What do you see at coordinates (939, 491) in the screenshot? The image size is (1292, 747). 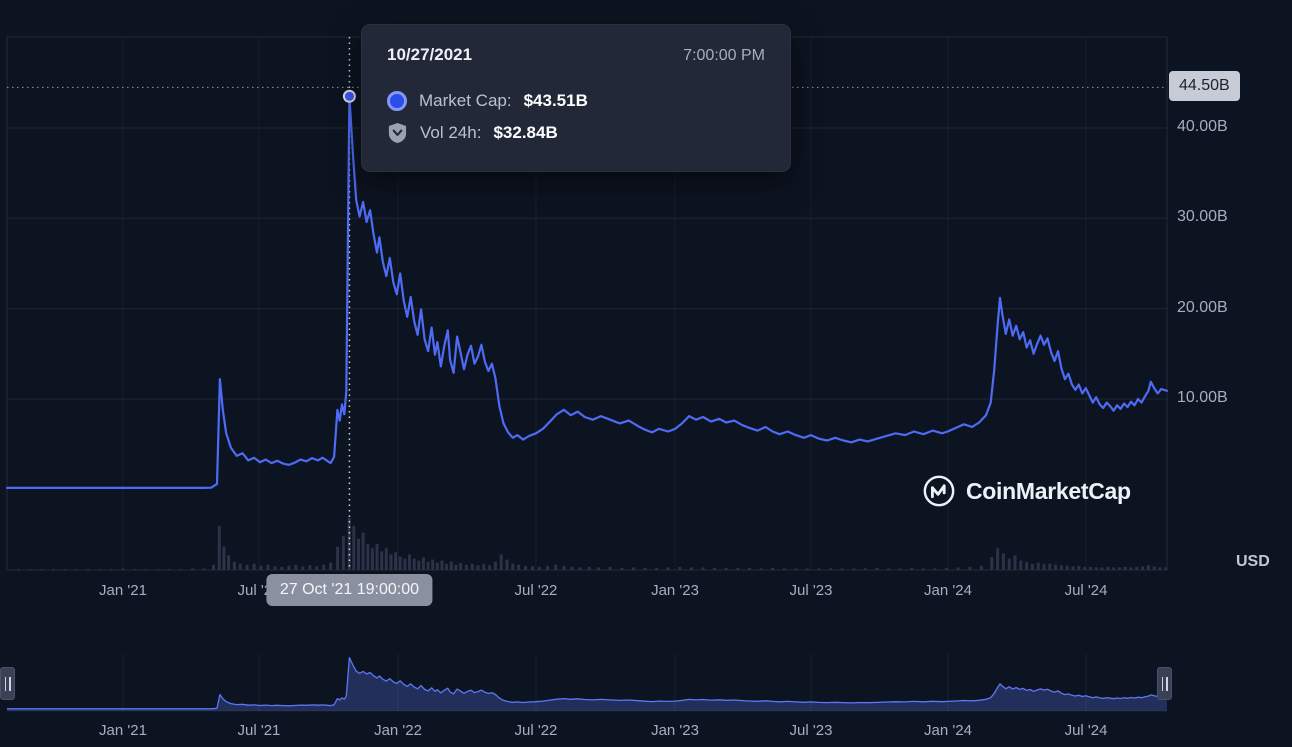 I see `coinmarketcap-logo-icon` at bounding box center [939, 491].